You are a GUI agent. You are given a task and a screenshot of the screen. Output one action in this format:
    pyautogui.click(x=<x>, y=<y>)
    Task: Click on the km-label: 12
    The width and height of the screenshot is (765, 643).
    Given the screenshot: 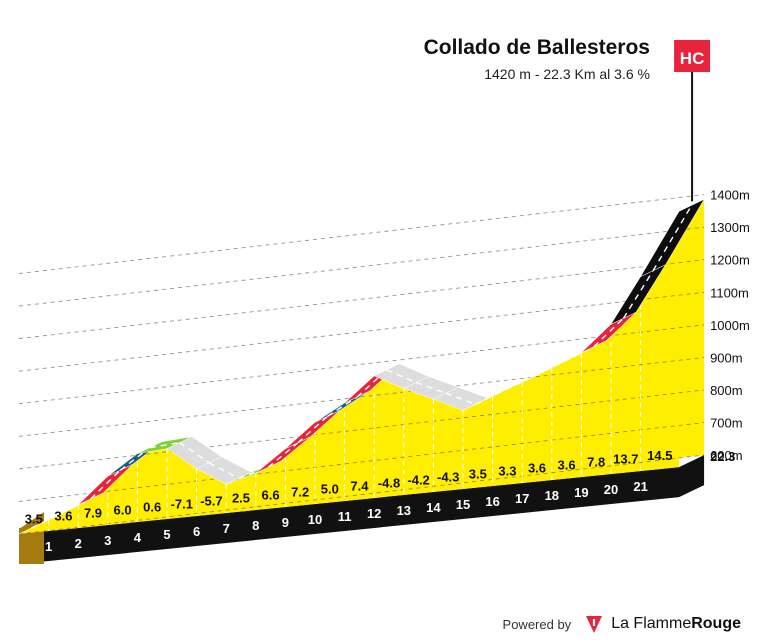 What is the action you would take?
    pyautogui.click(x=374, y=513)
    